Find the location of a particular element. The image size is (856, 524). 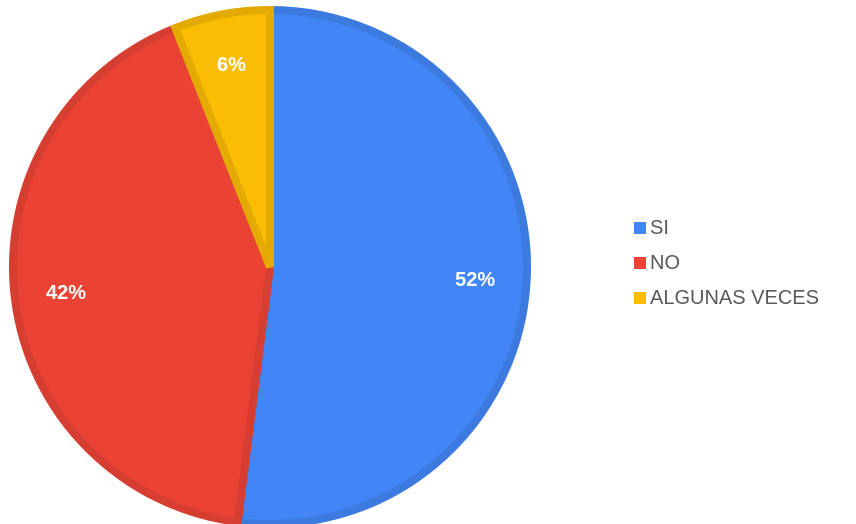

data-label-algunas-veces: 6% is located at coordinates (231, 65).